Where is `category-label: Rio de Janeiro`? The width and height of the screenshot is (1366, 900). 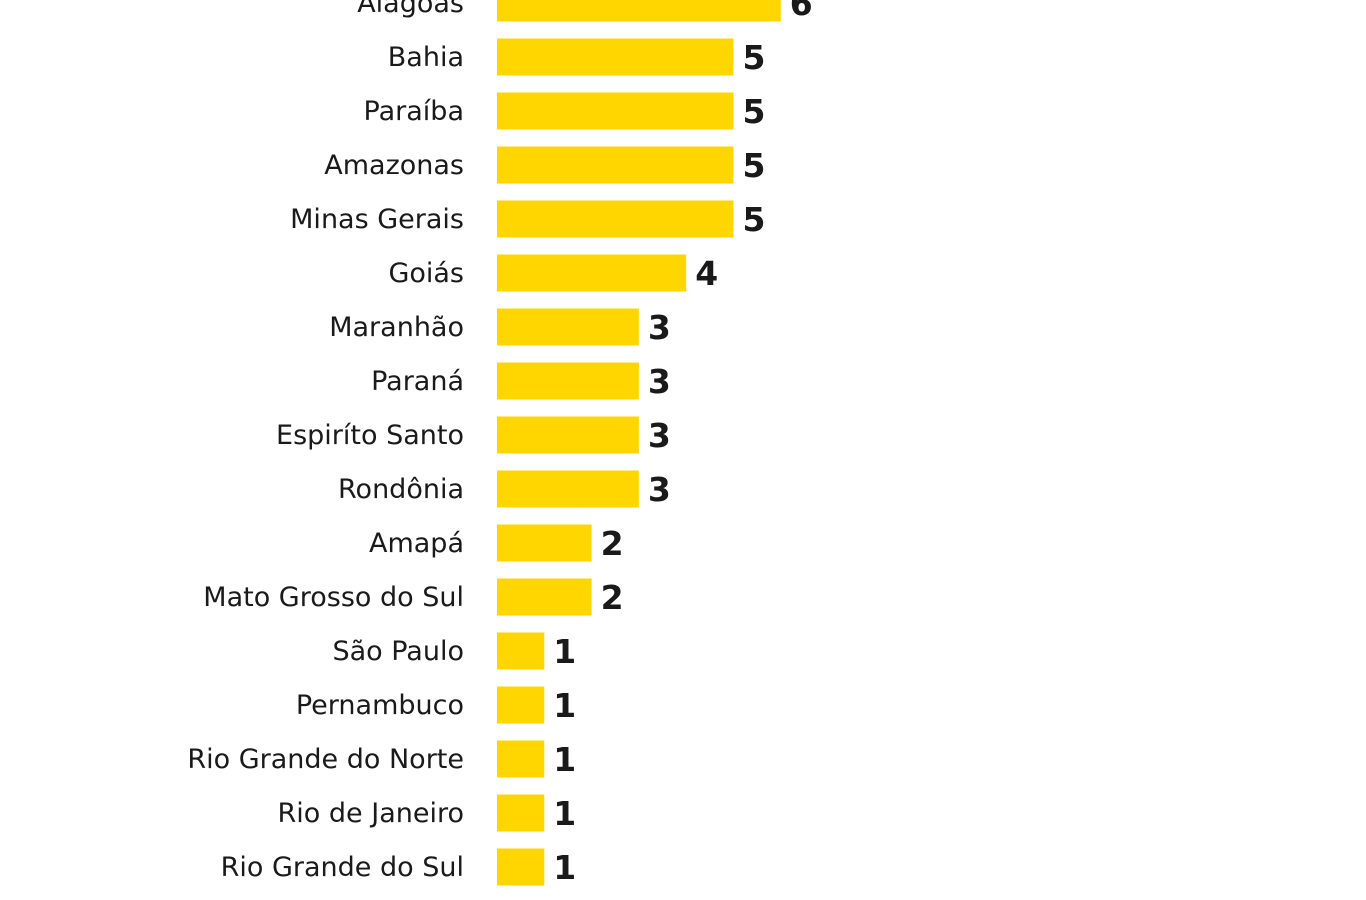
category-label: Rio de Janeiro is located at coordinates (371, 813).